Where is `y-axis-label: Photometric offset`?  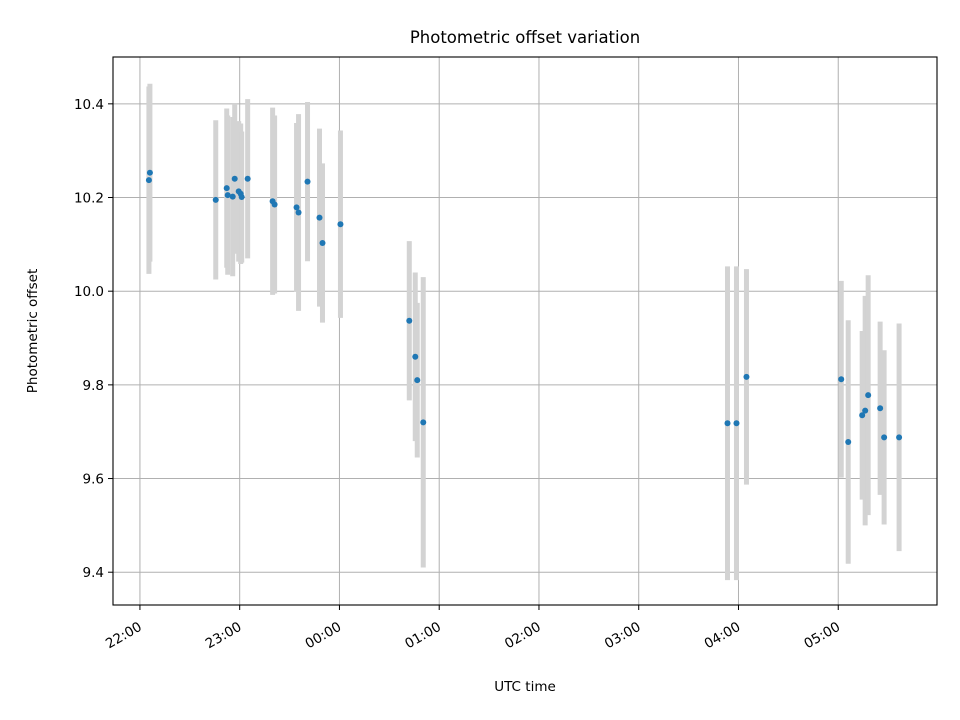
y-axis-label: Photometric offset is located at coordinates (33, 331).